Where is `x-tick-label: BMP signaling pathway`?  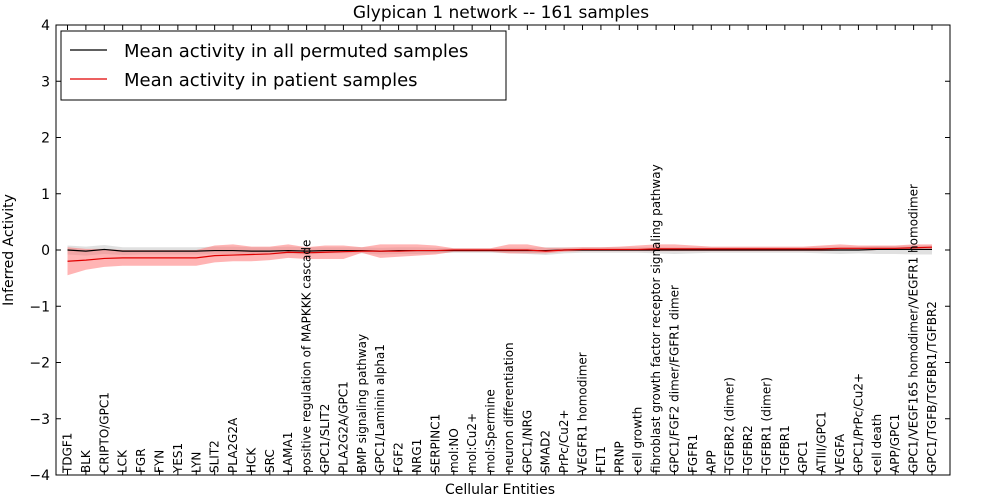 x-tick-label: BMP signaling pathway is located at coordinates (362, 403).